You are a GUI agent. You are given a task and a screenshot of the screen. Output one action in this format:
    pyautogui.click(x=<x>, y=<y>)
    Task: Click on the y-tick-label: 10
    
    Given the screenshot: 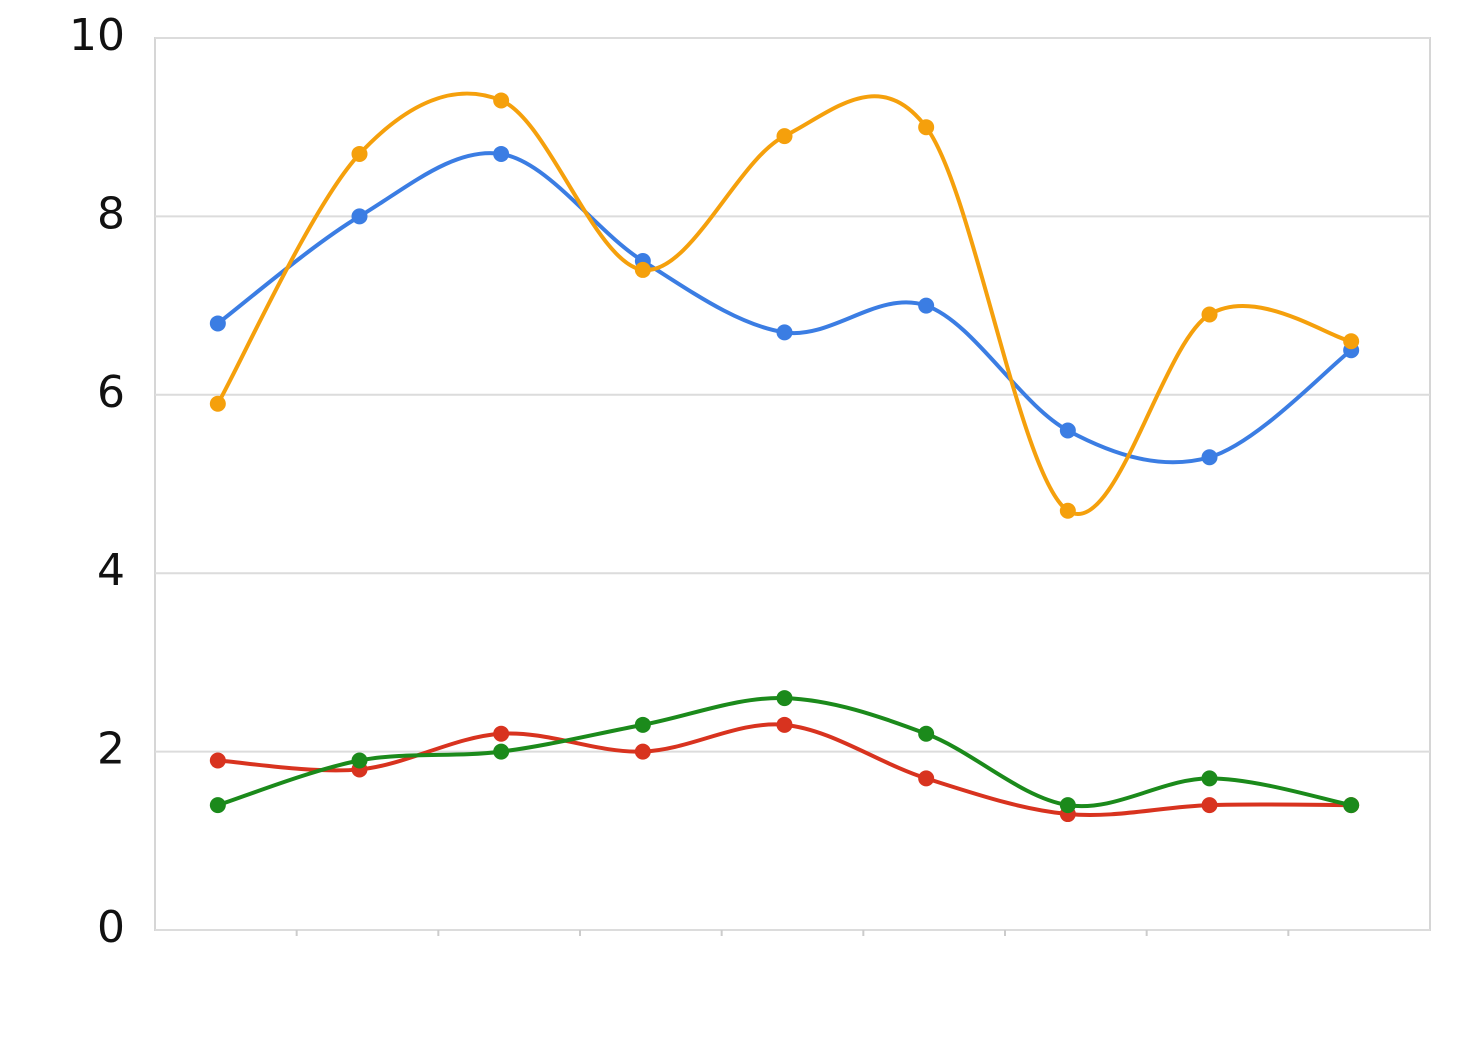 What is the action you would take?
    pyautogui.click(x=97, y=35)
    